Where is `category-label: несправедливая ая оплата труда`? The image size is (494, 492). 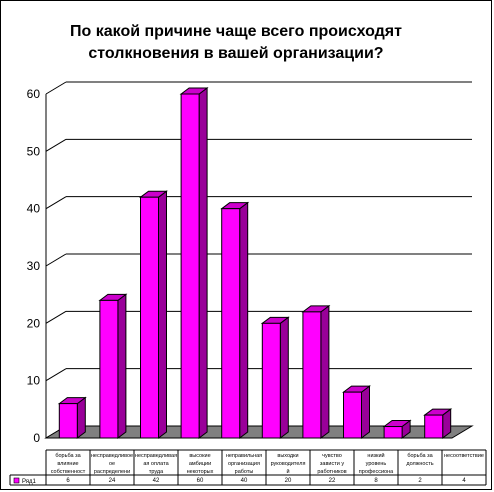 category-label: несправедливая ая оплата труда is located at coordinates (156, 464).